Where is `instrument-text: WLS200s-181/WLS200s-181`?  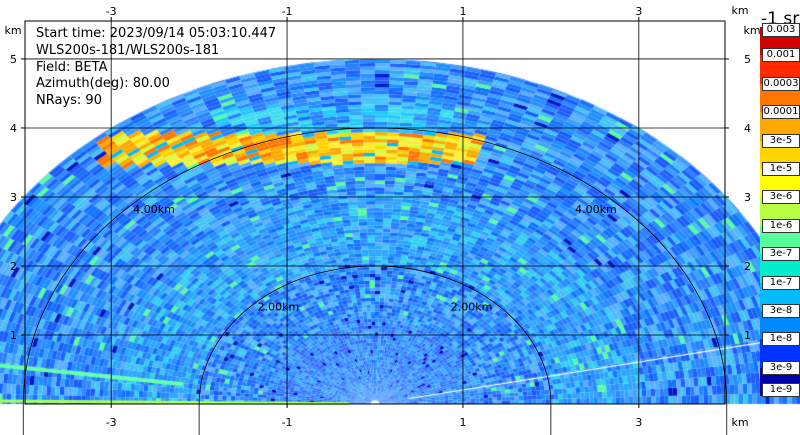 instrument-text: WLS200s-181/WLS200s-181 is located at coordinates (128, 50).